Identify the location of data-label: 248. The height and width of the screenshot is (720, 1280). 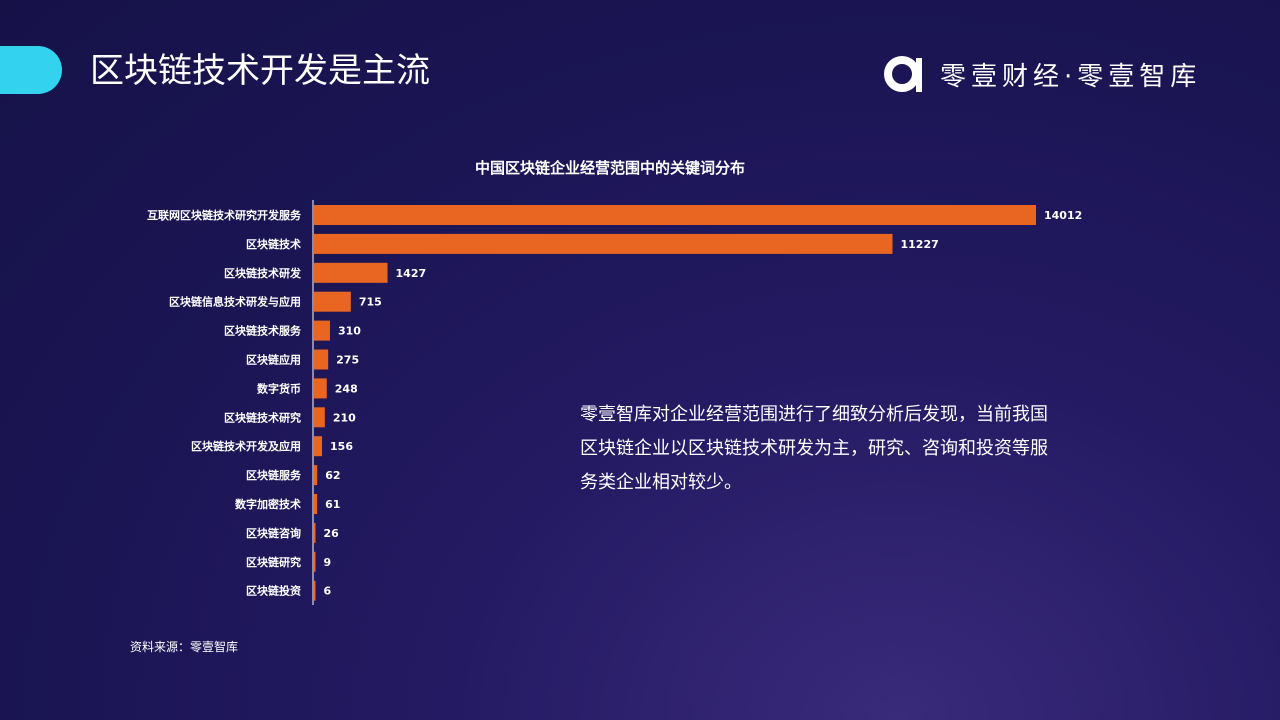
(346, 388).